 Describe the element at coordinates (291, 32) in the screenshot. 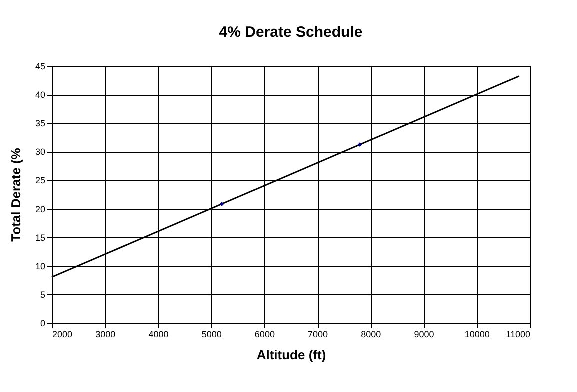

I see `chart-title: 4% Derate Schedule` at that location.